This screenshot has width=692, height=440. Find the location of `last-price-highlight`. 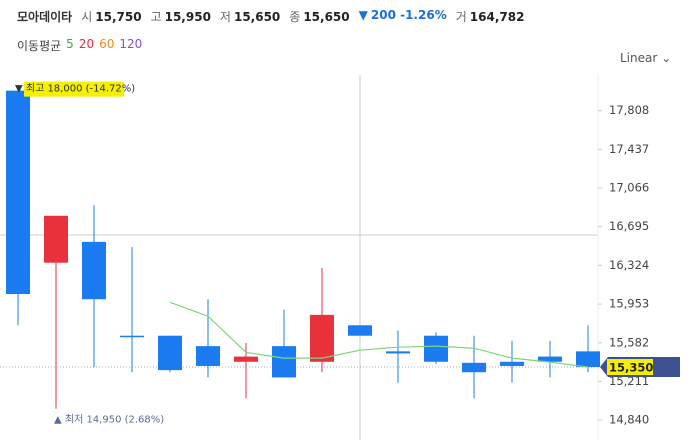

last-price-highlight is located at coordinates (630, 367).